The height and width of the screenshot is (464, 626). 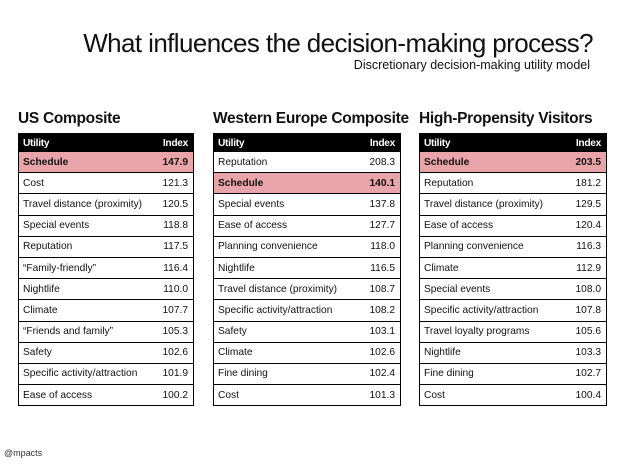 I want to click on index-cell: 108.7, so click(x=380, y=289).